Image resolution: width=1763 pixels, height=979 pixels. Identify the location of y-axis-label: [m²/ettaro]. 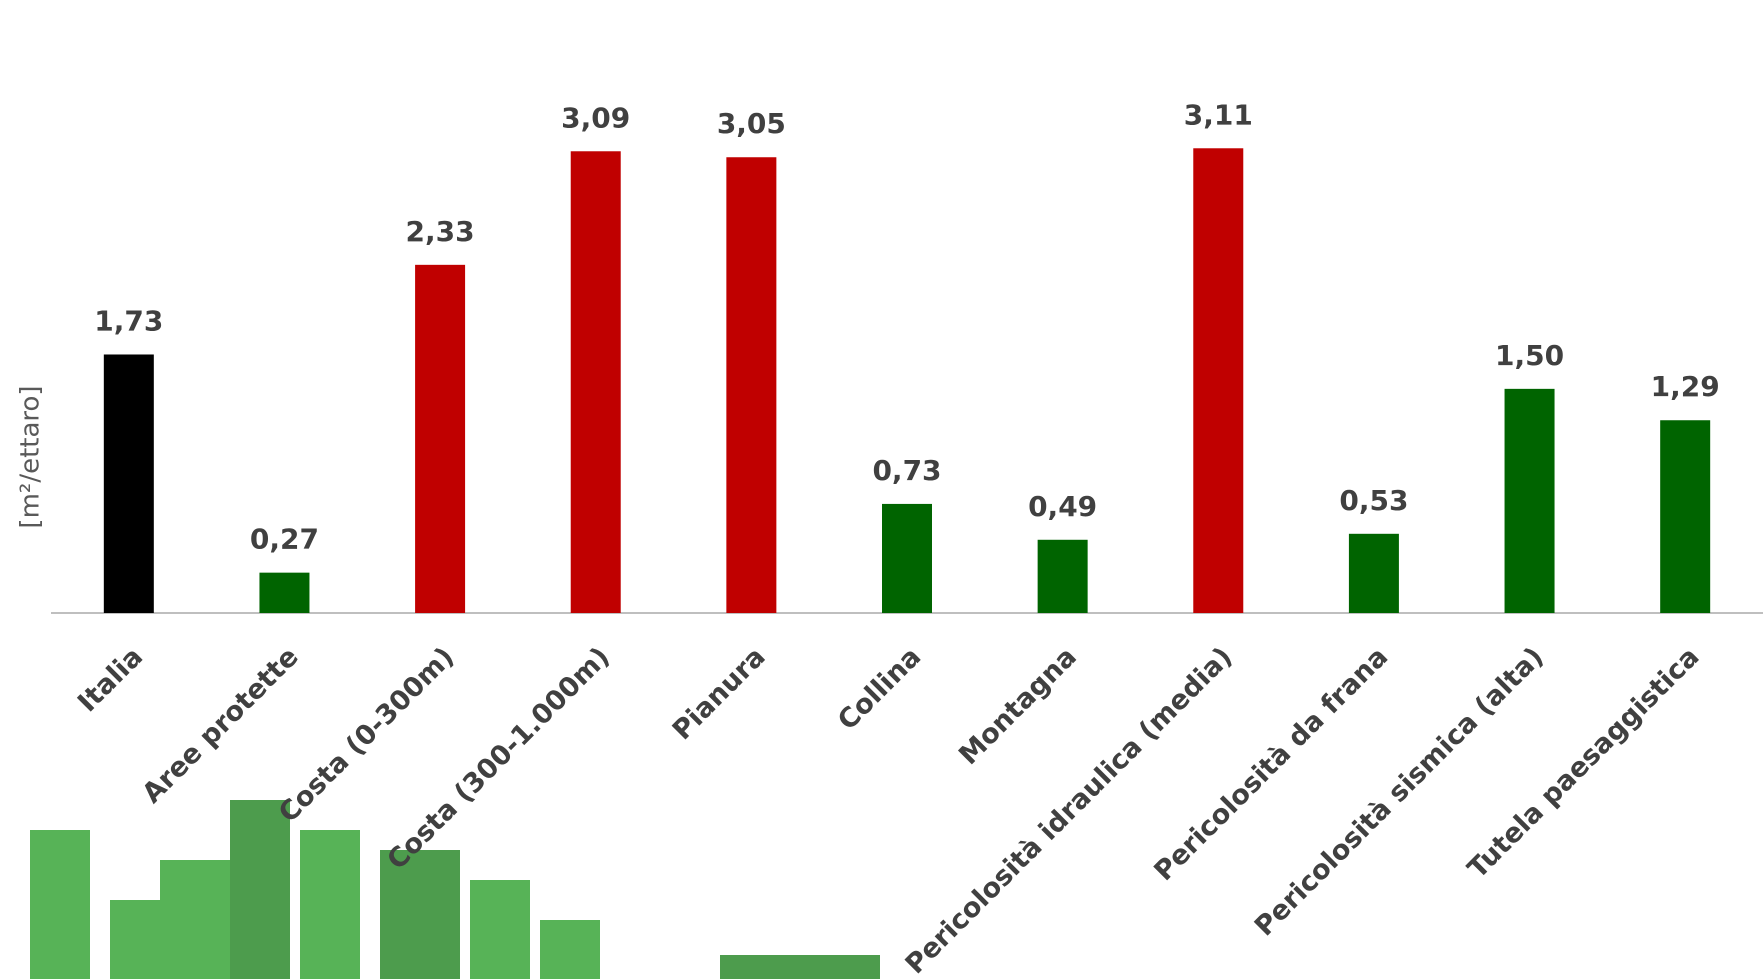
(31, 456).